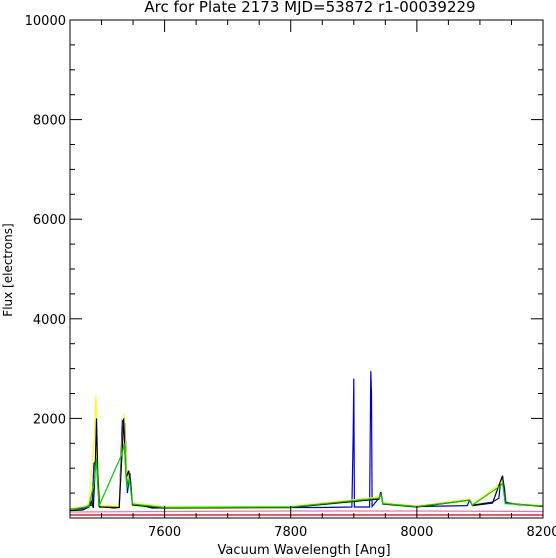 This screenshot has width=556, height=558. Describe the element at coordinates (416, 532) in the screenshot. I see `x-tick-label: 8000` at that location.